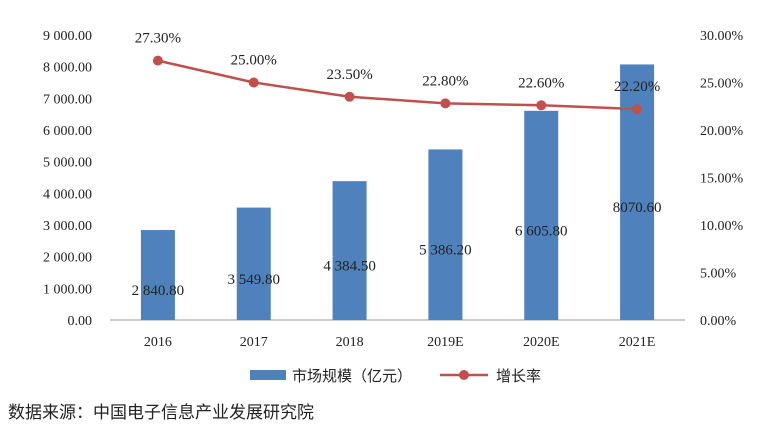 Image resolution: width=783 pixels, height=448 pixels. I want to click on x-tick-label: 2017, so click(254, 342).